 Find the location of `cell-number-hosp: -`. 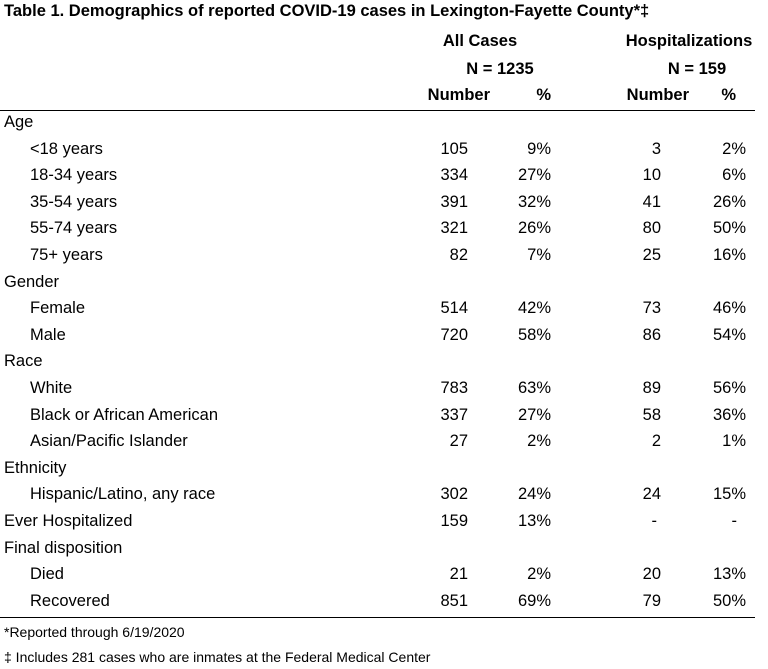

cell-number-hosp: - is located at coordinates (654, 521).